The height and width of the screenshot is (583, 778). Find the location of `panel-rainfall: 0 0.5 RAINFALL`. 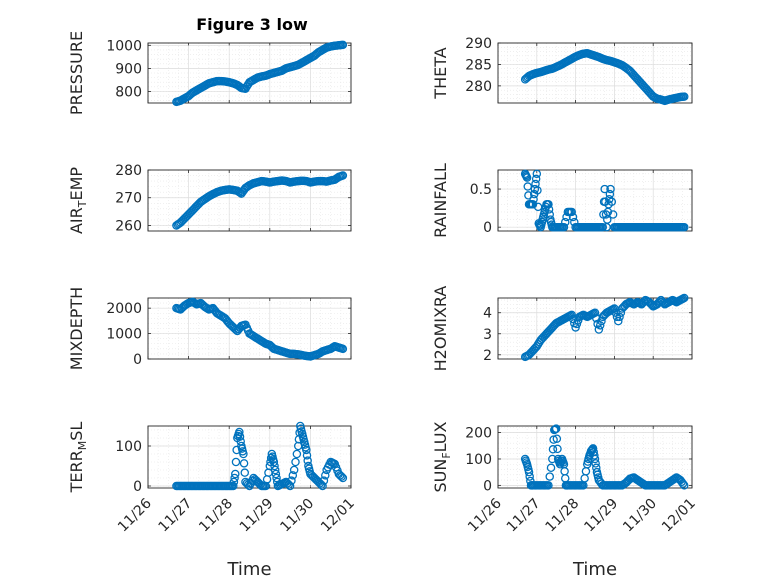

panel-rainfall: 0 0.5 RAINFALL is located at coordinates (562, 200).